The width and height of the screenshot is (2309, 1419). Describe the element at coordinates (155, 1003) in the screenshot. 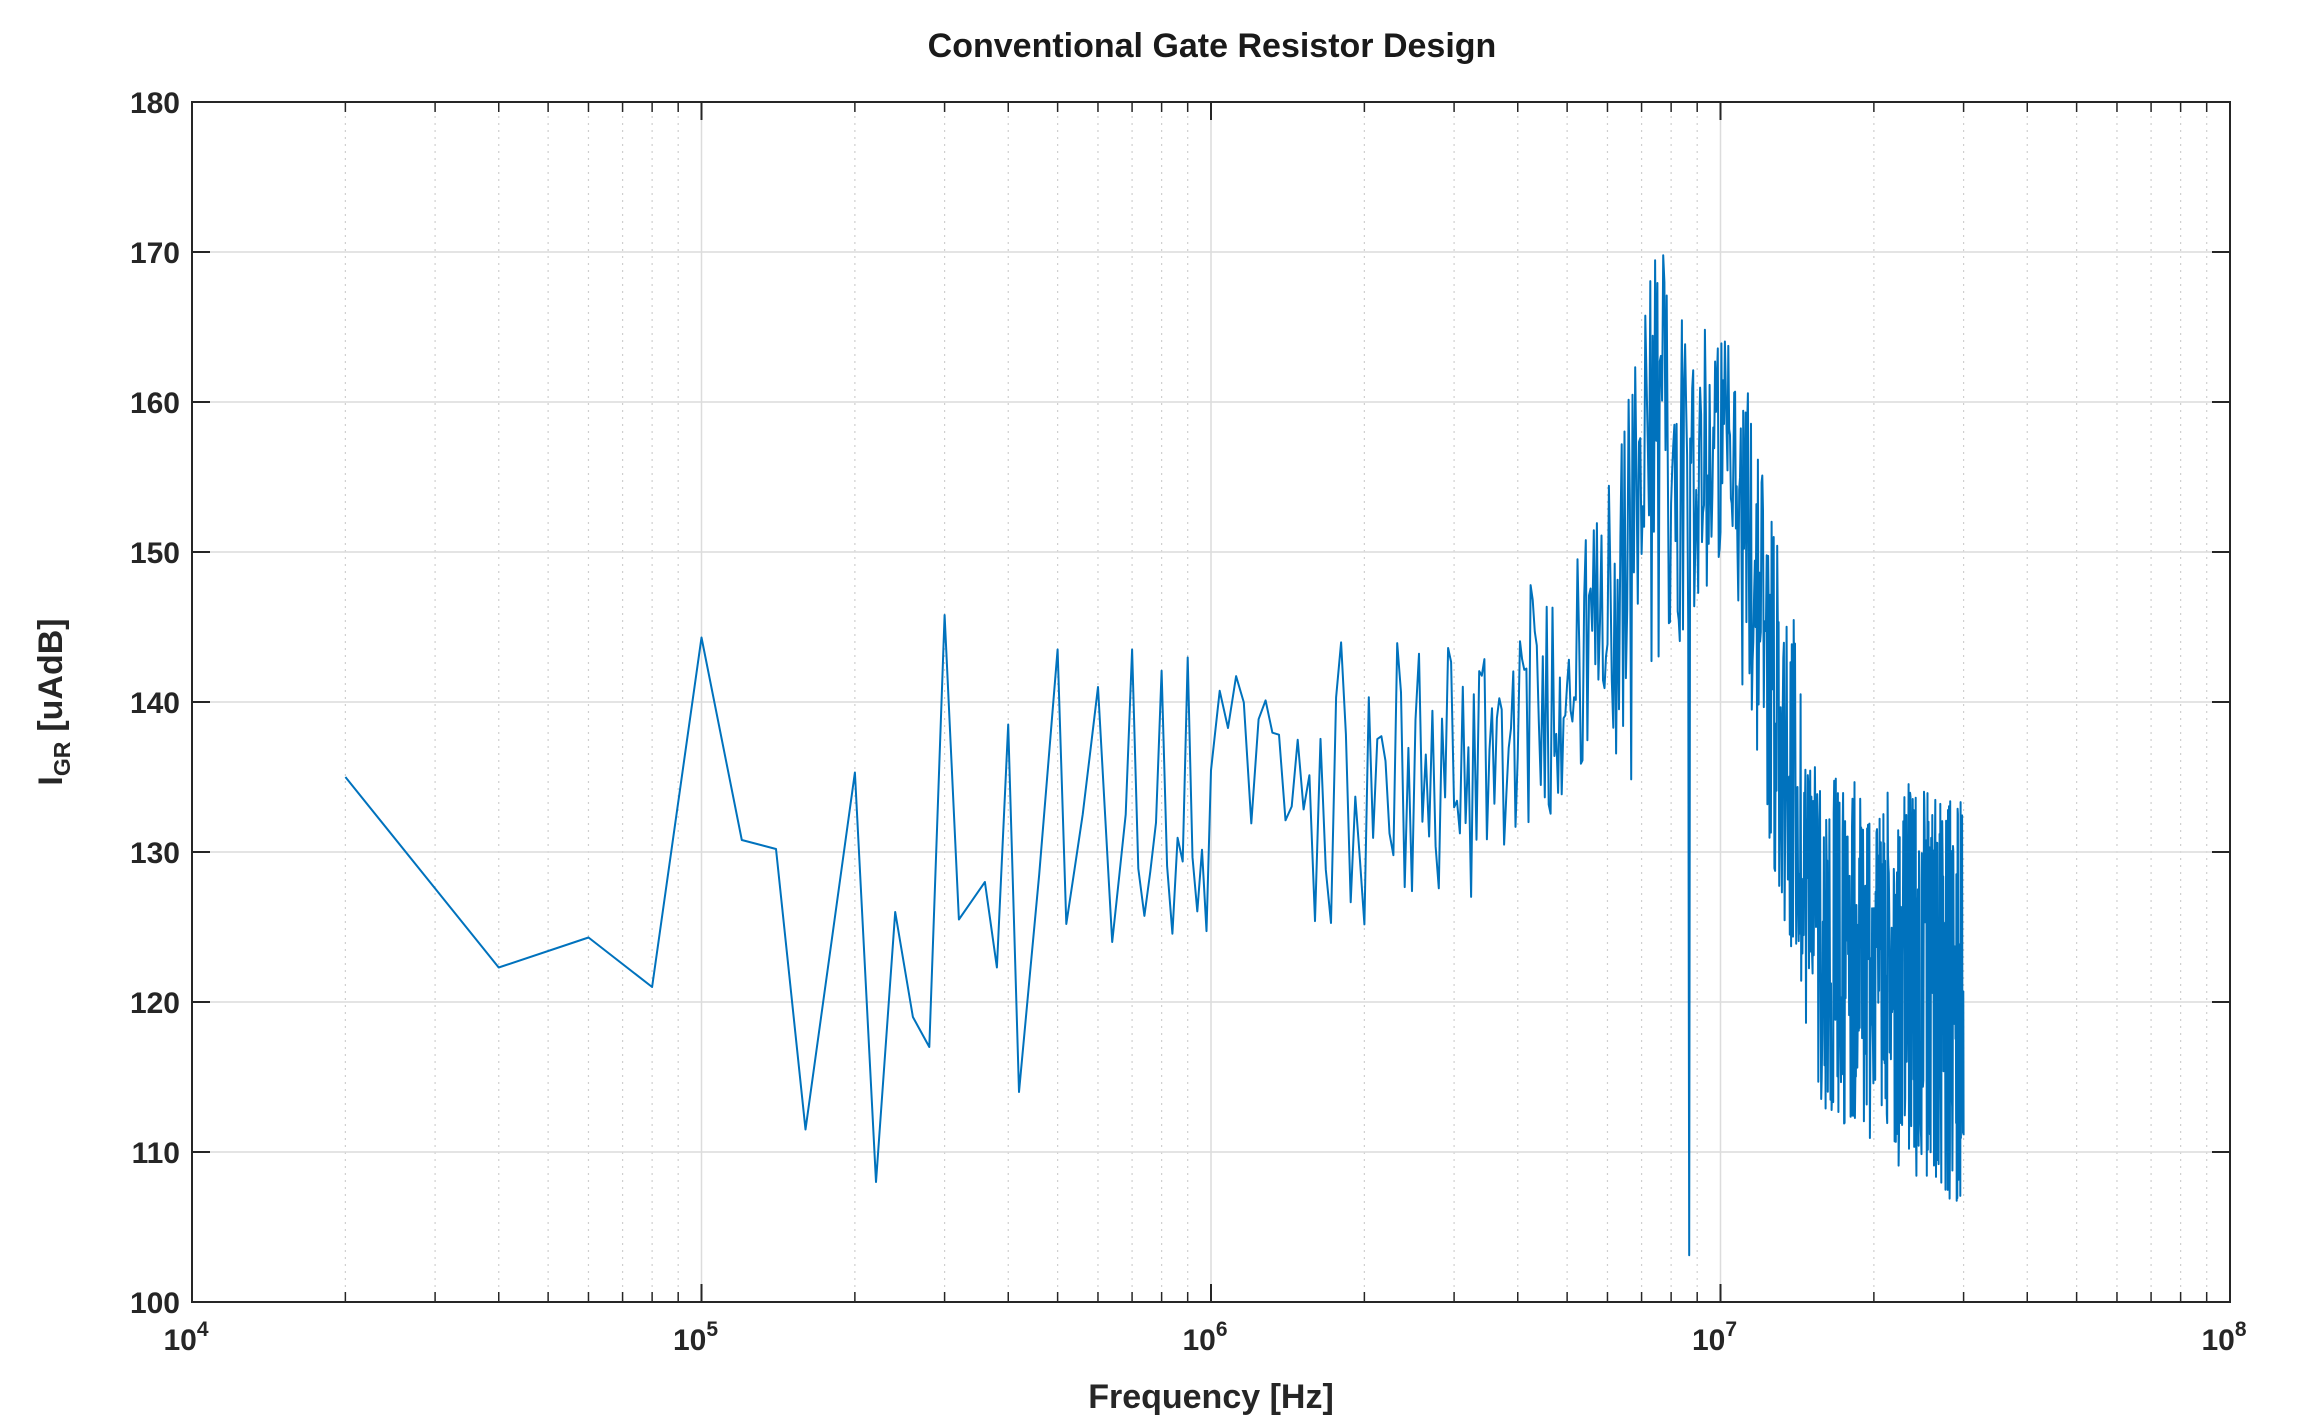

I see `y-tick-label: 120` at that location.